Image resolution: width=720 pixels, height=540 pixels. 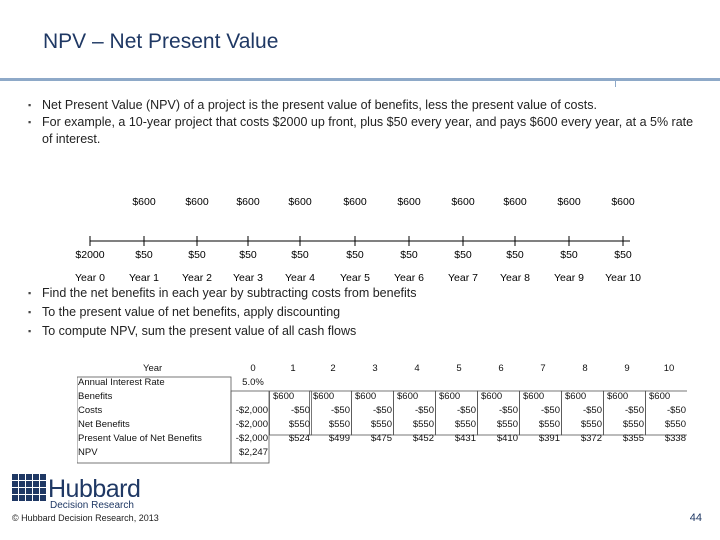 I want to click on table-cell: 1, so click(x=293, y=368).